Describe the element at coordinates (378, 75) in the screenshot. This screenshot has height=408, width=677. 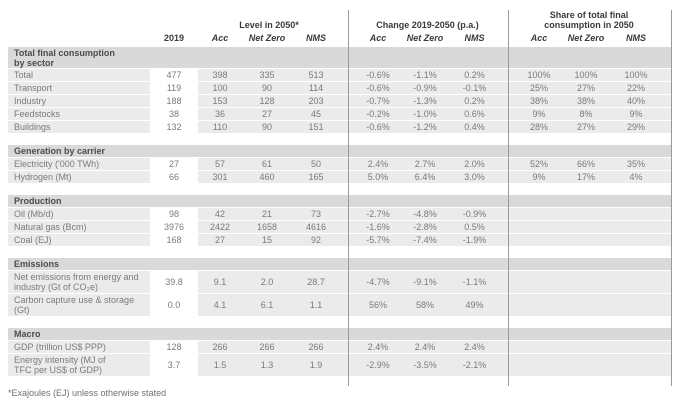
I see `cell-change-acc: -0.6%` at that location.